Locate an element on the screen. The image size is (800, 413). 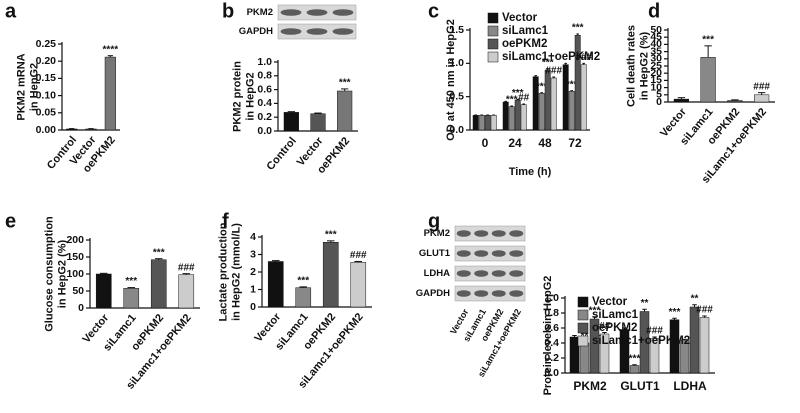
x-tick-label: Control is located at coordinates (282, 154).